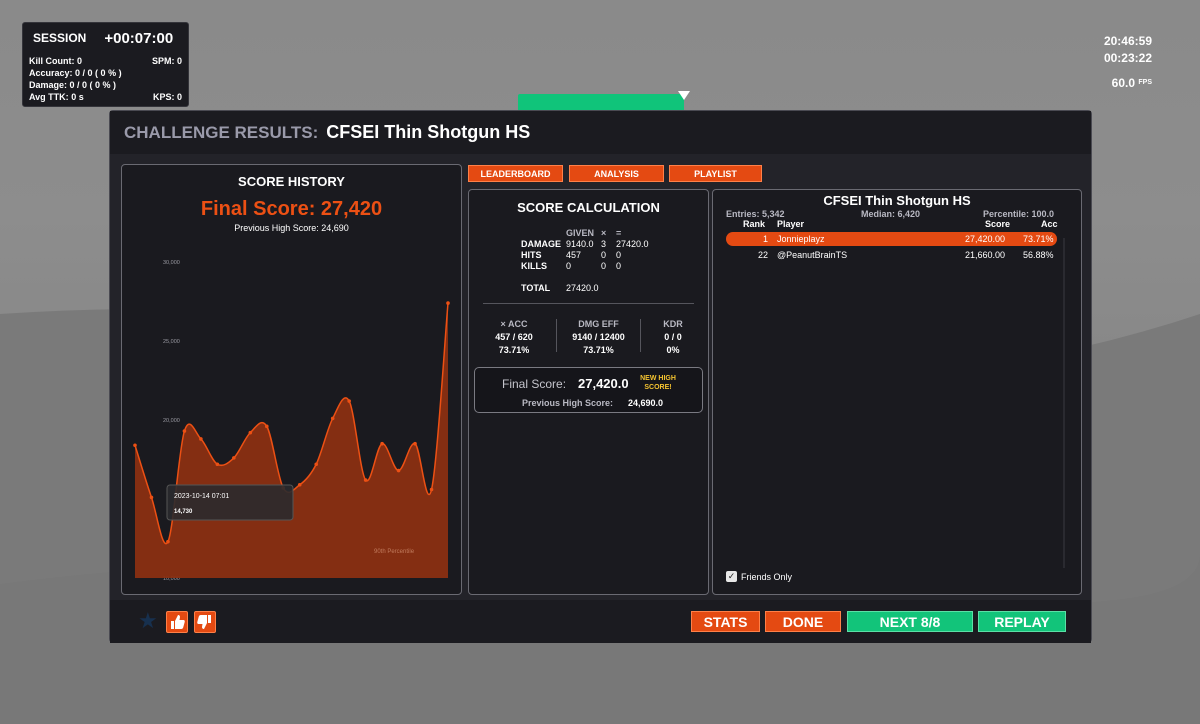 Image resolution: width=1200 pixels, height=724 pixels. Describe the element at coordinates (1123, 83) in the screenshot. I see `fps-value: 60.0` at that location.